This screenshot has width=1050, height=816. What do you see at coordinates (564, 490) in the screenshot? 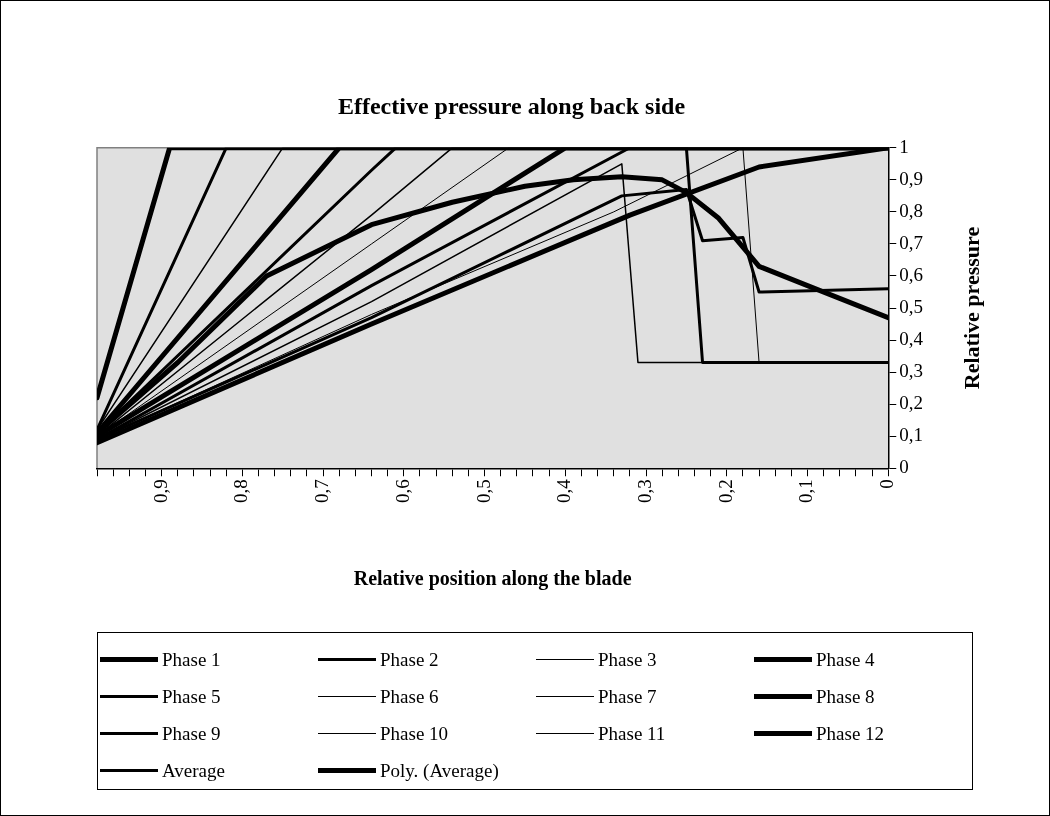
I see `x-tick-label: 0,4` at bounding box center [564, 490].